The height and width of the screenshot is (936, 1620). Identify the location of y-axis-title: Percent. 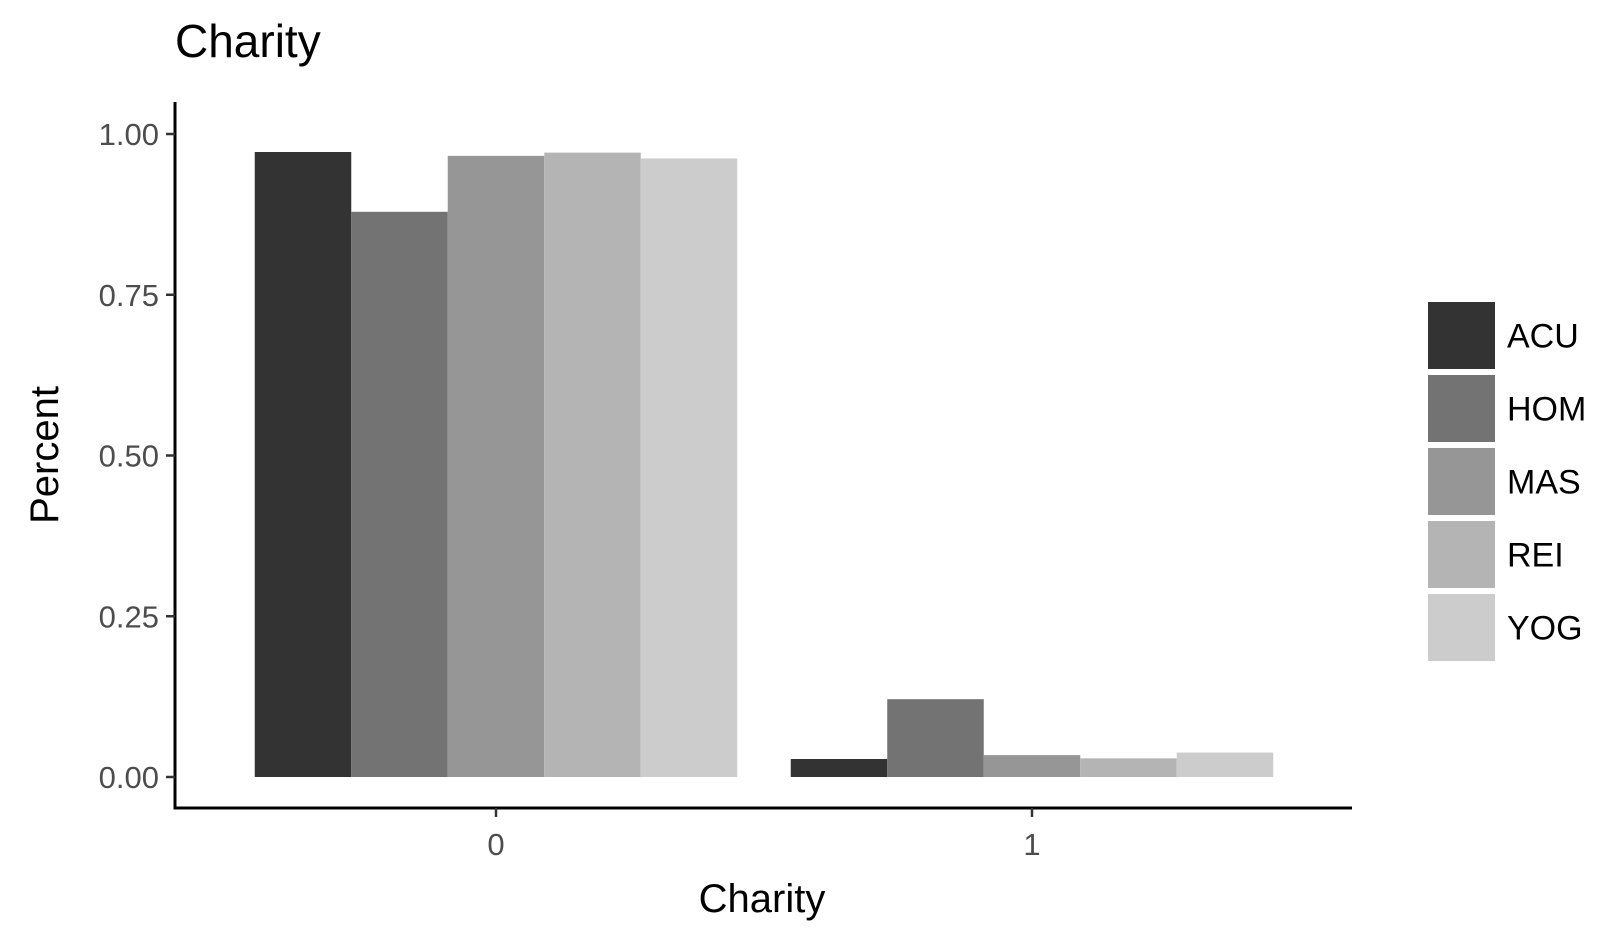
(45, 455).